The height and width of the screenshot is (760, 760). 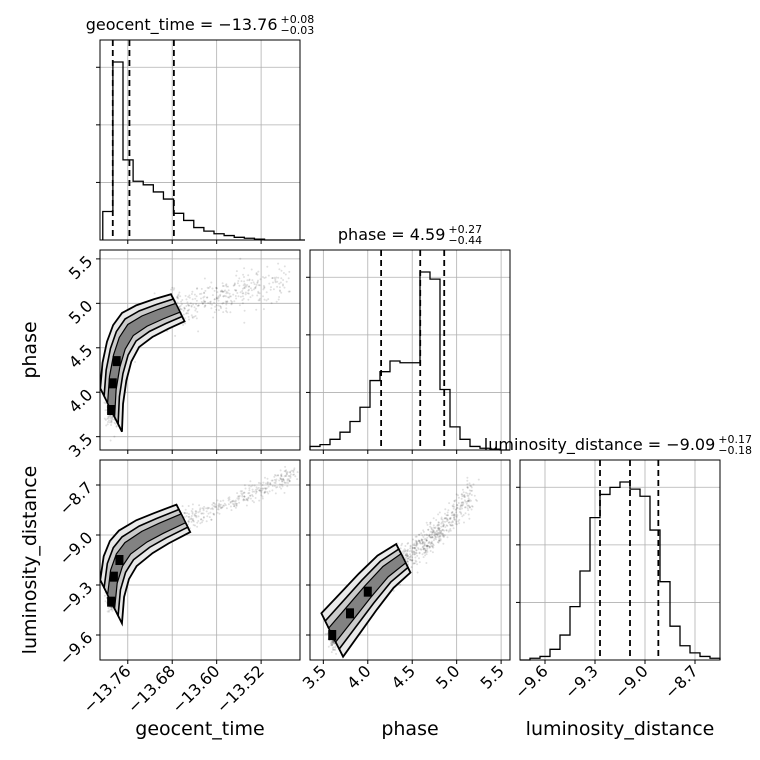 I want to click on title-upper-error: +0.17, so click(x=735, y=439).